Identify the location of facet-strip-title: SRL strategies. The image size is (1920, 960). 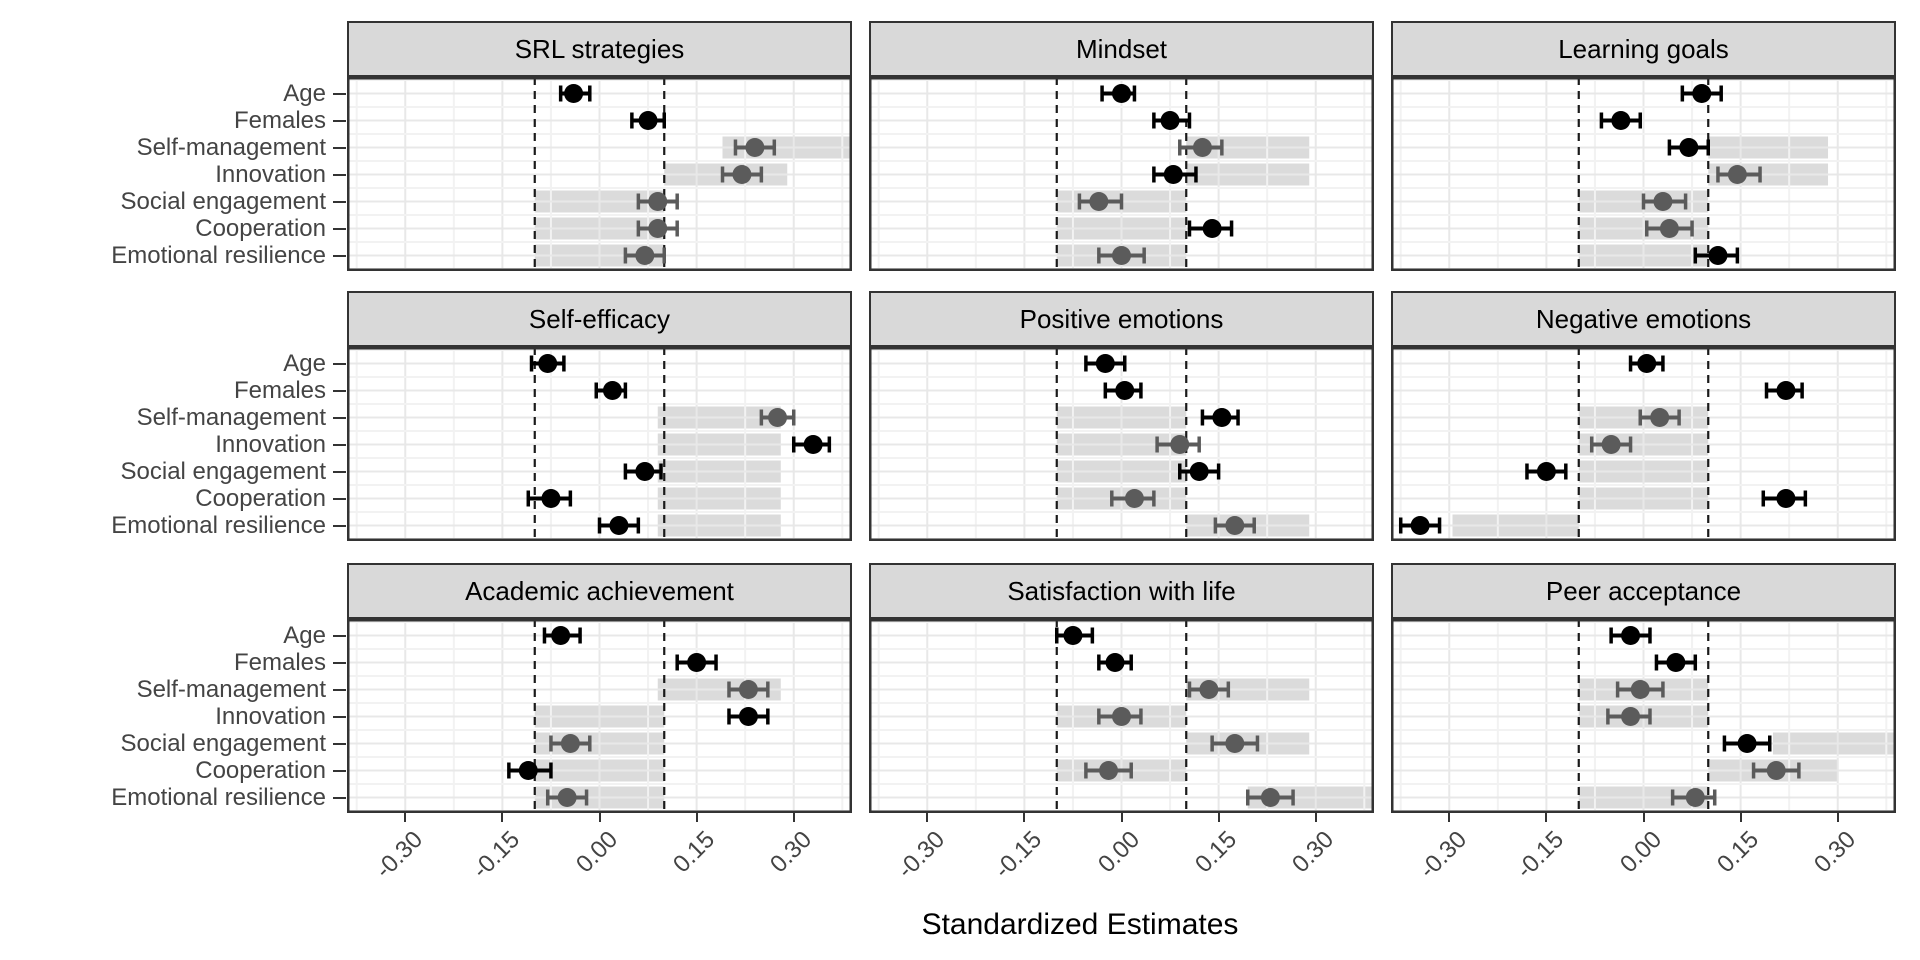
(599, 49).